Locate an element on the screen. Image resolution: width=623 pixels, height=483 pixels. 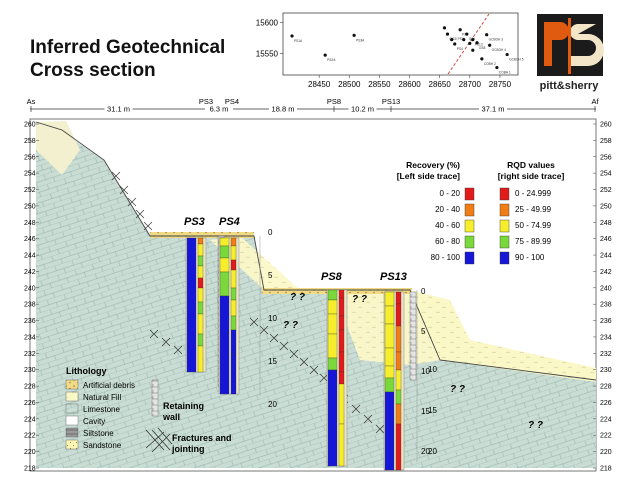
legend-fractures-label: Fractures and is located at coordinates (202, 438).